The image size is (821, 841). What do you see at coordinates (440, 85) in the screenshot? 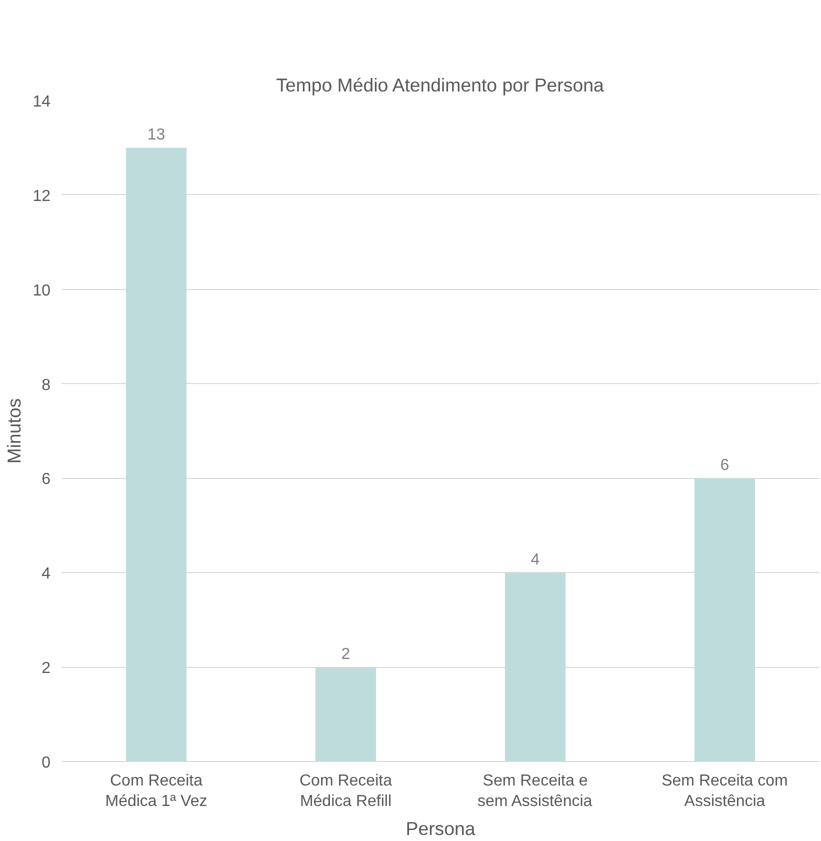
I see `chart-title: Tempo Médio Atendimento por Persona` at bounding box center [440, 85].